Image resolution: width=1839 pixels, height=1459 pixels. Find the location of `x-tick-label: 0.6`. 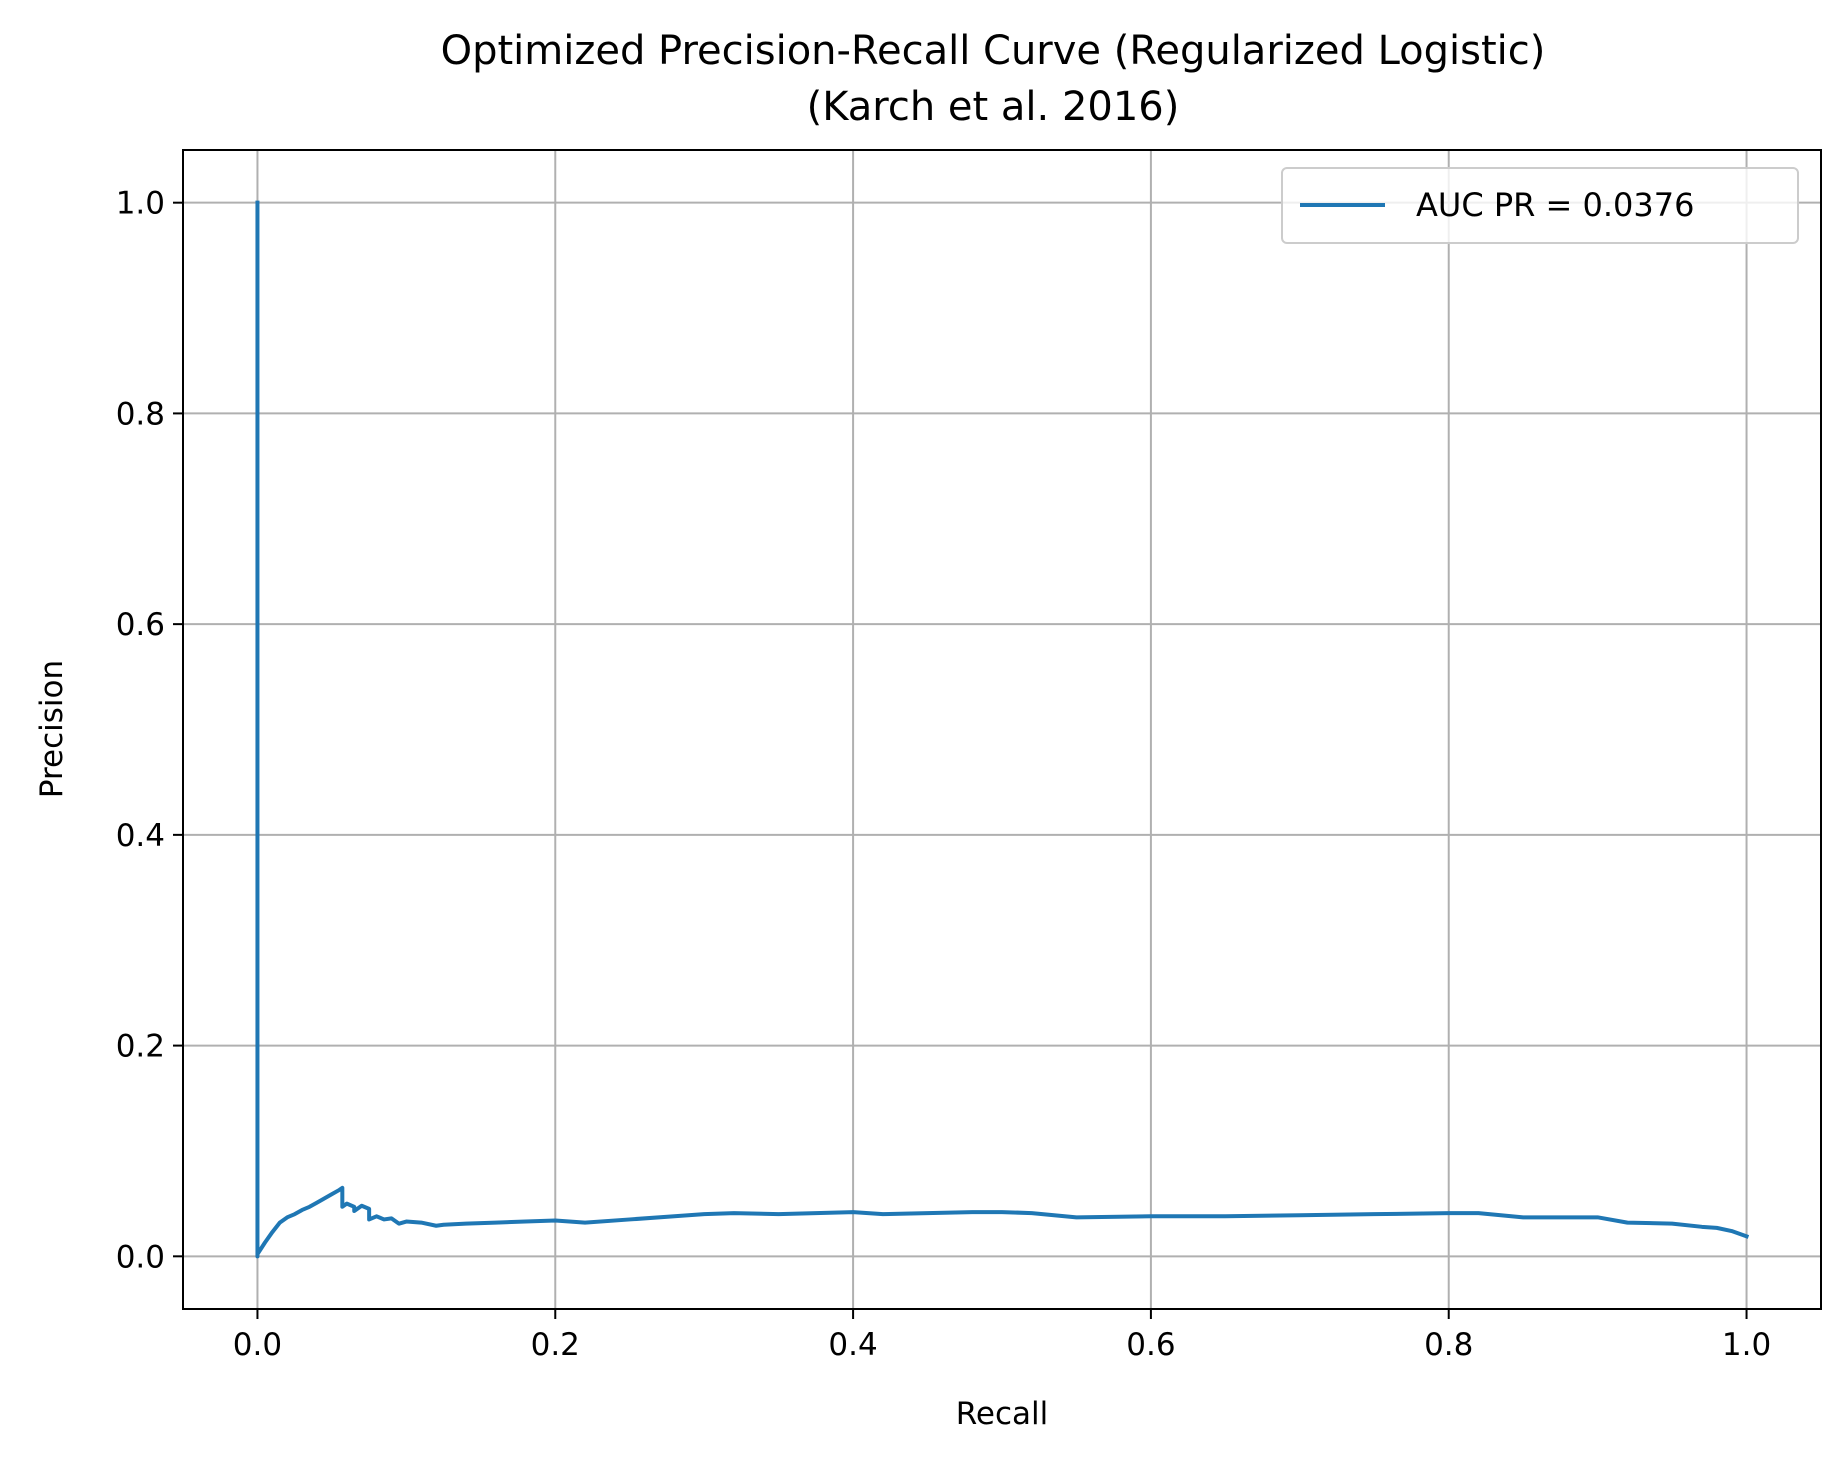

x-tick-label: 0.6 is located at coordinates (1150, 1345).